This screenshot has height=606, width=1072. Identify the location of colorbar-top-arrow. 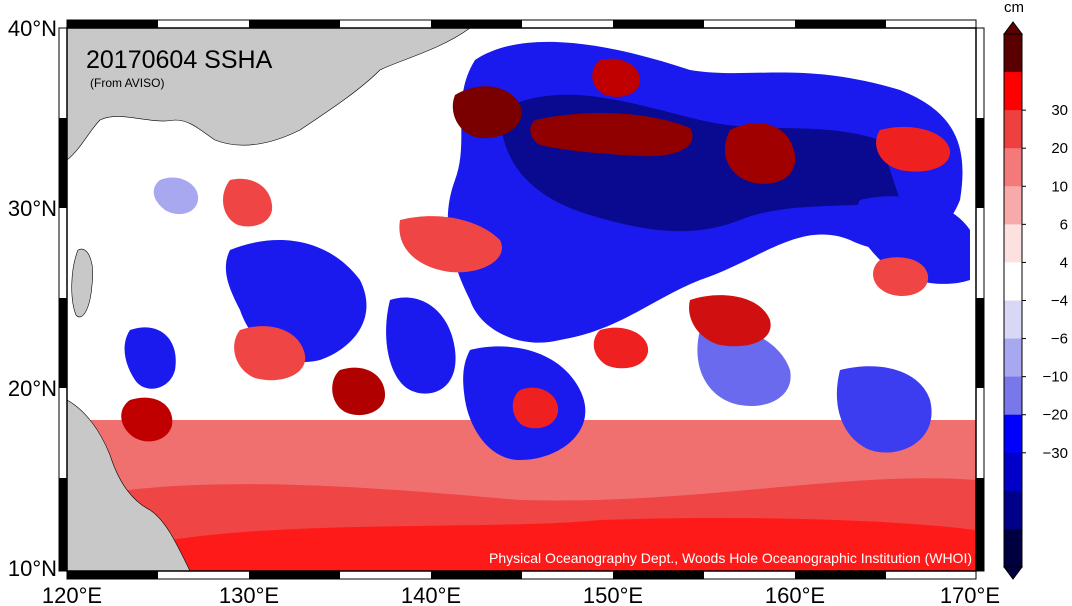
(1013, 28).